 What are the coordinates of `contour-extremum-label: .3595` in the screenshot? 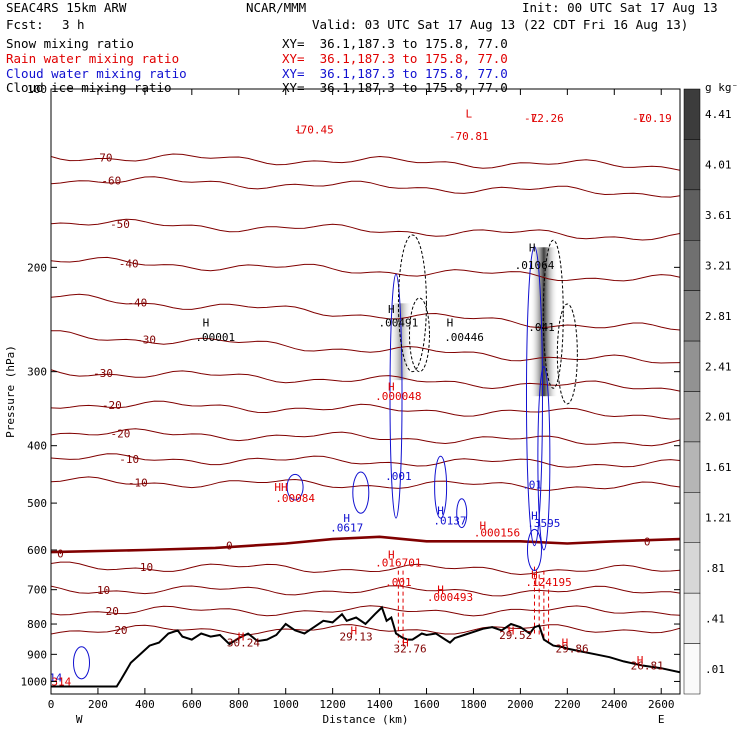 It's located at (543, 523).